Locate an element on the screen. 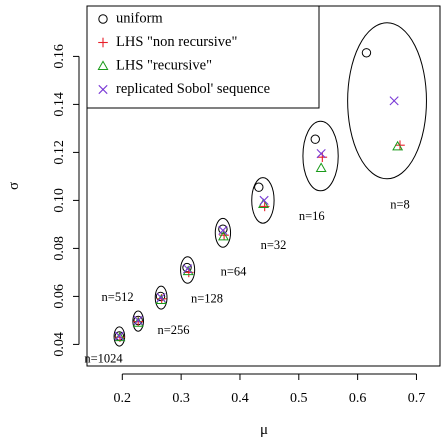 The image size is (446, 445). y-tick-label: 0.08 is located at coordinates (59, 248).